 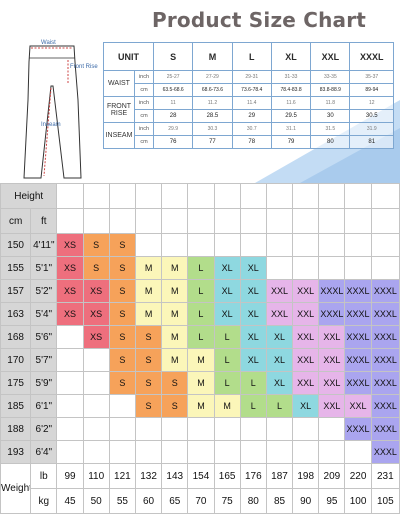 What do you see at coordinates (251, 129) in the screenshot?
I see `value-inch: 30.7` at bounding box center [251, 129].